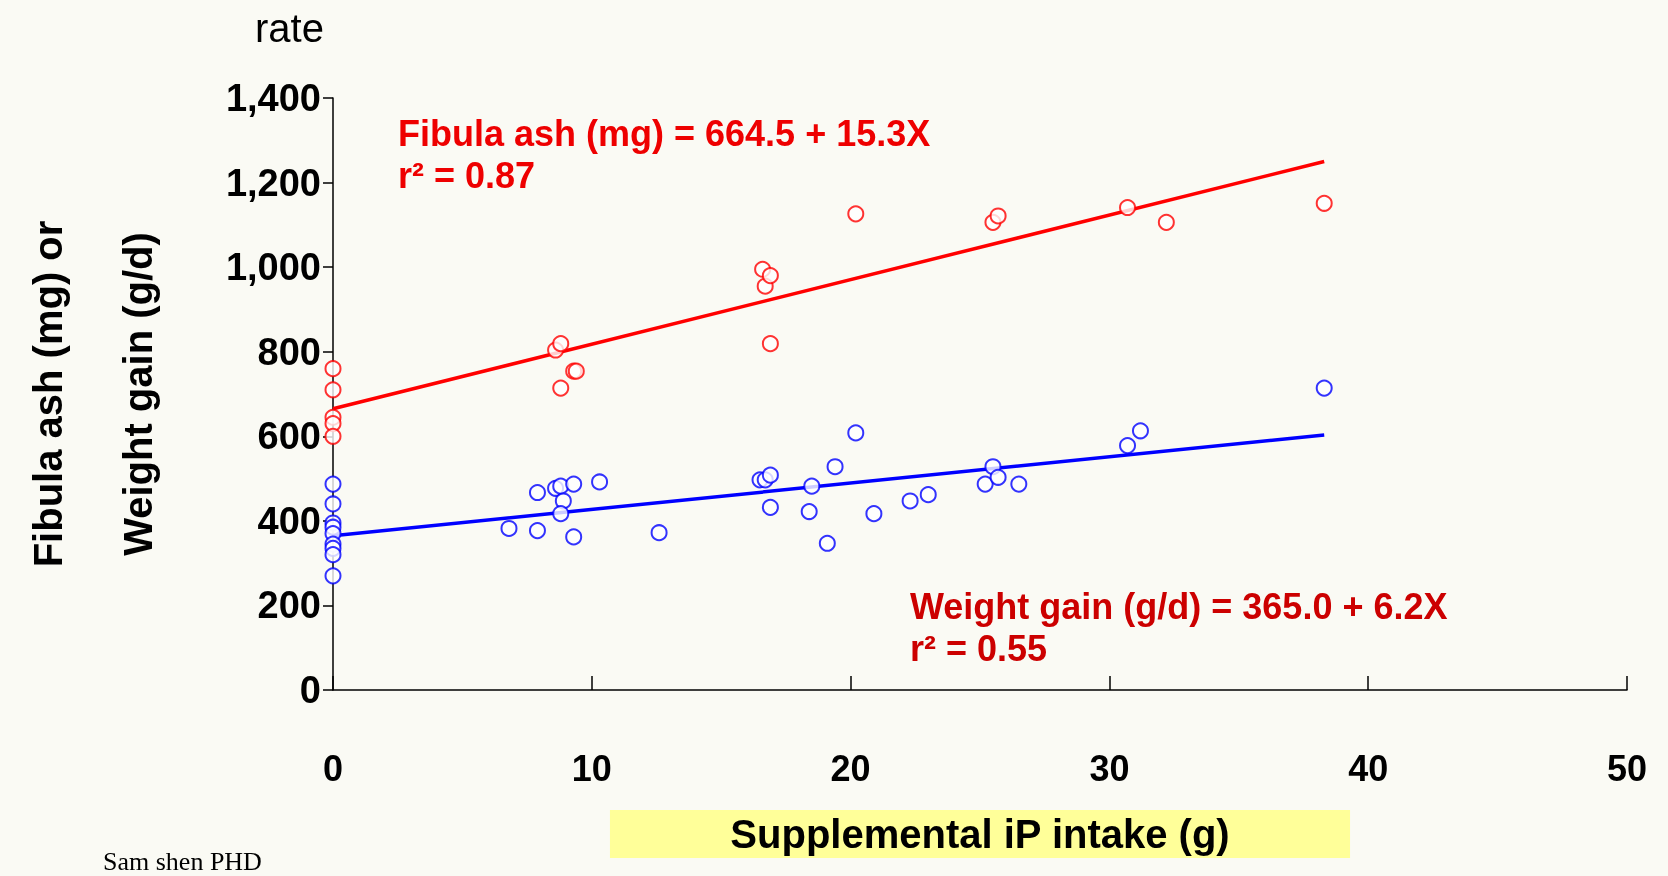 Image resolution: width=1668 pixels, height=876 pixels. What do you see at coordinates (1109, 768) in the screenshot?
I see `x-tick-label: 30` at bounding box center [1109, 768].